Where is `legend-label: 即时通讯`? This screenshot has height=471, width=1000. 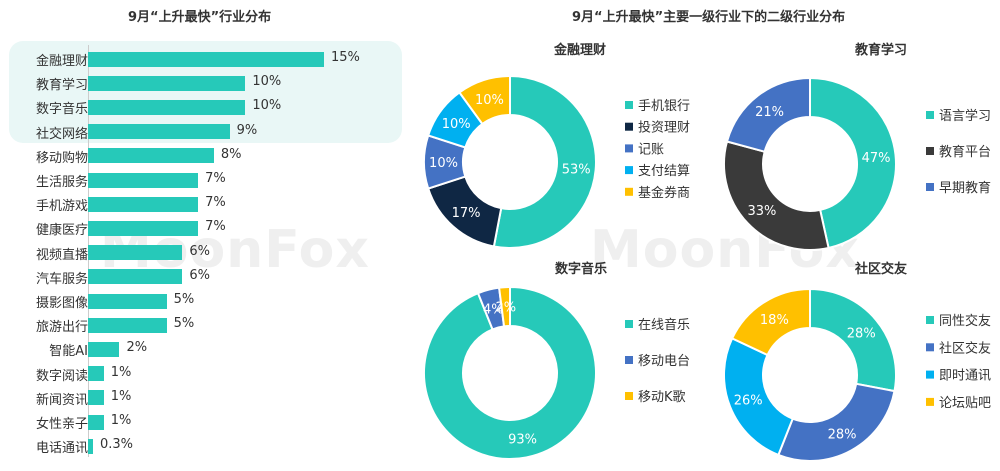
legend-label: 即时通讯 is located at coordinates (965, 376).